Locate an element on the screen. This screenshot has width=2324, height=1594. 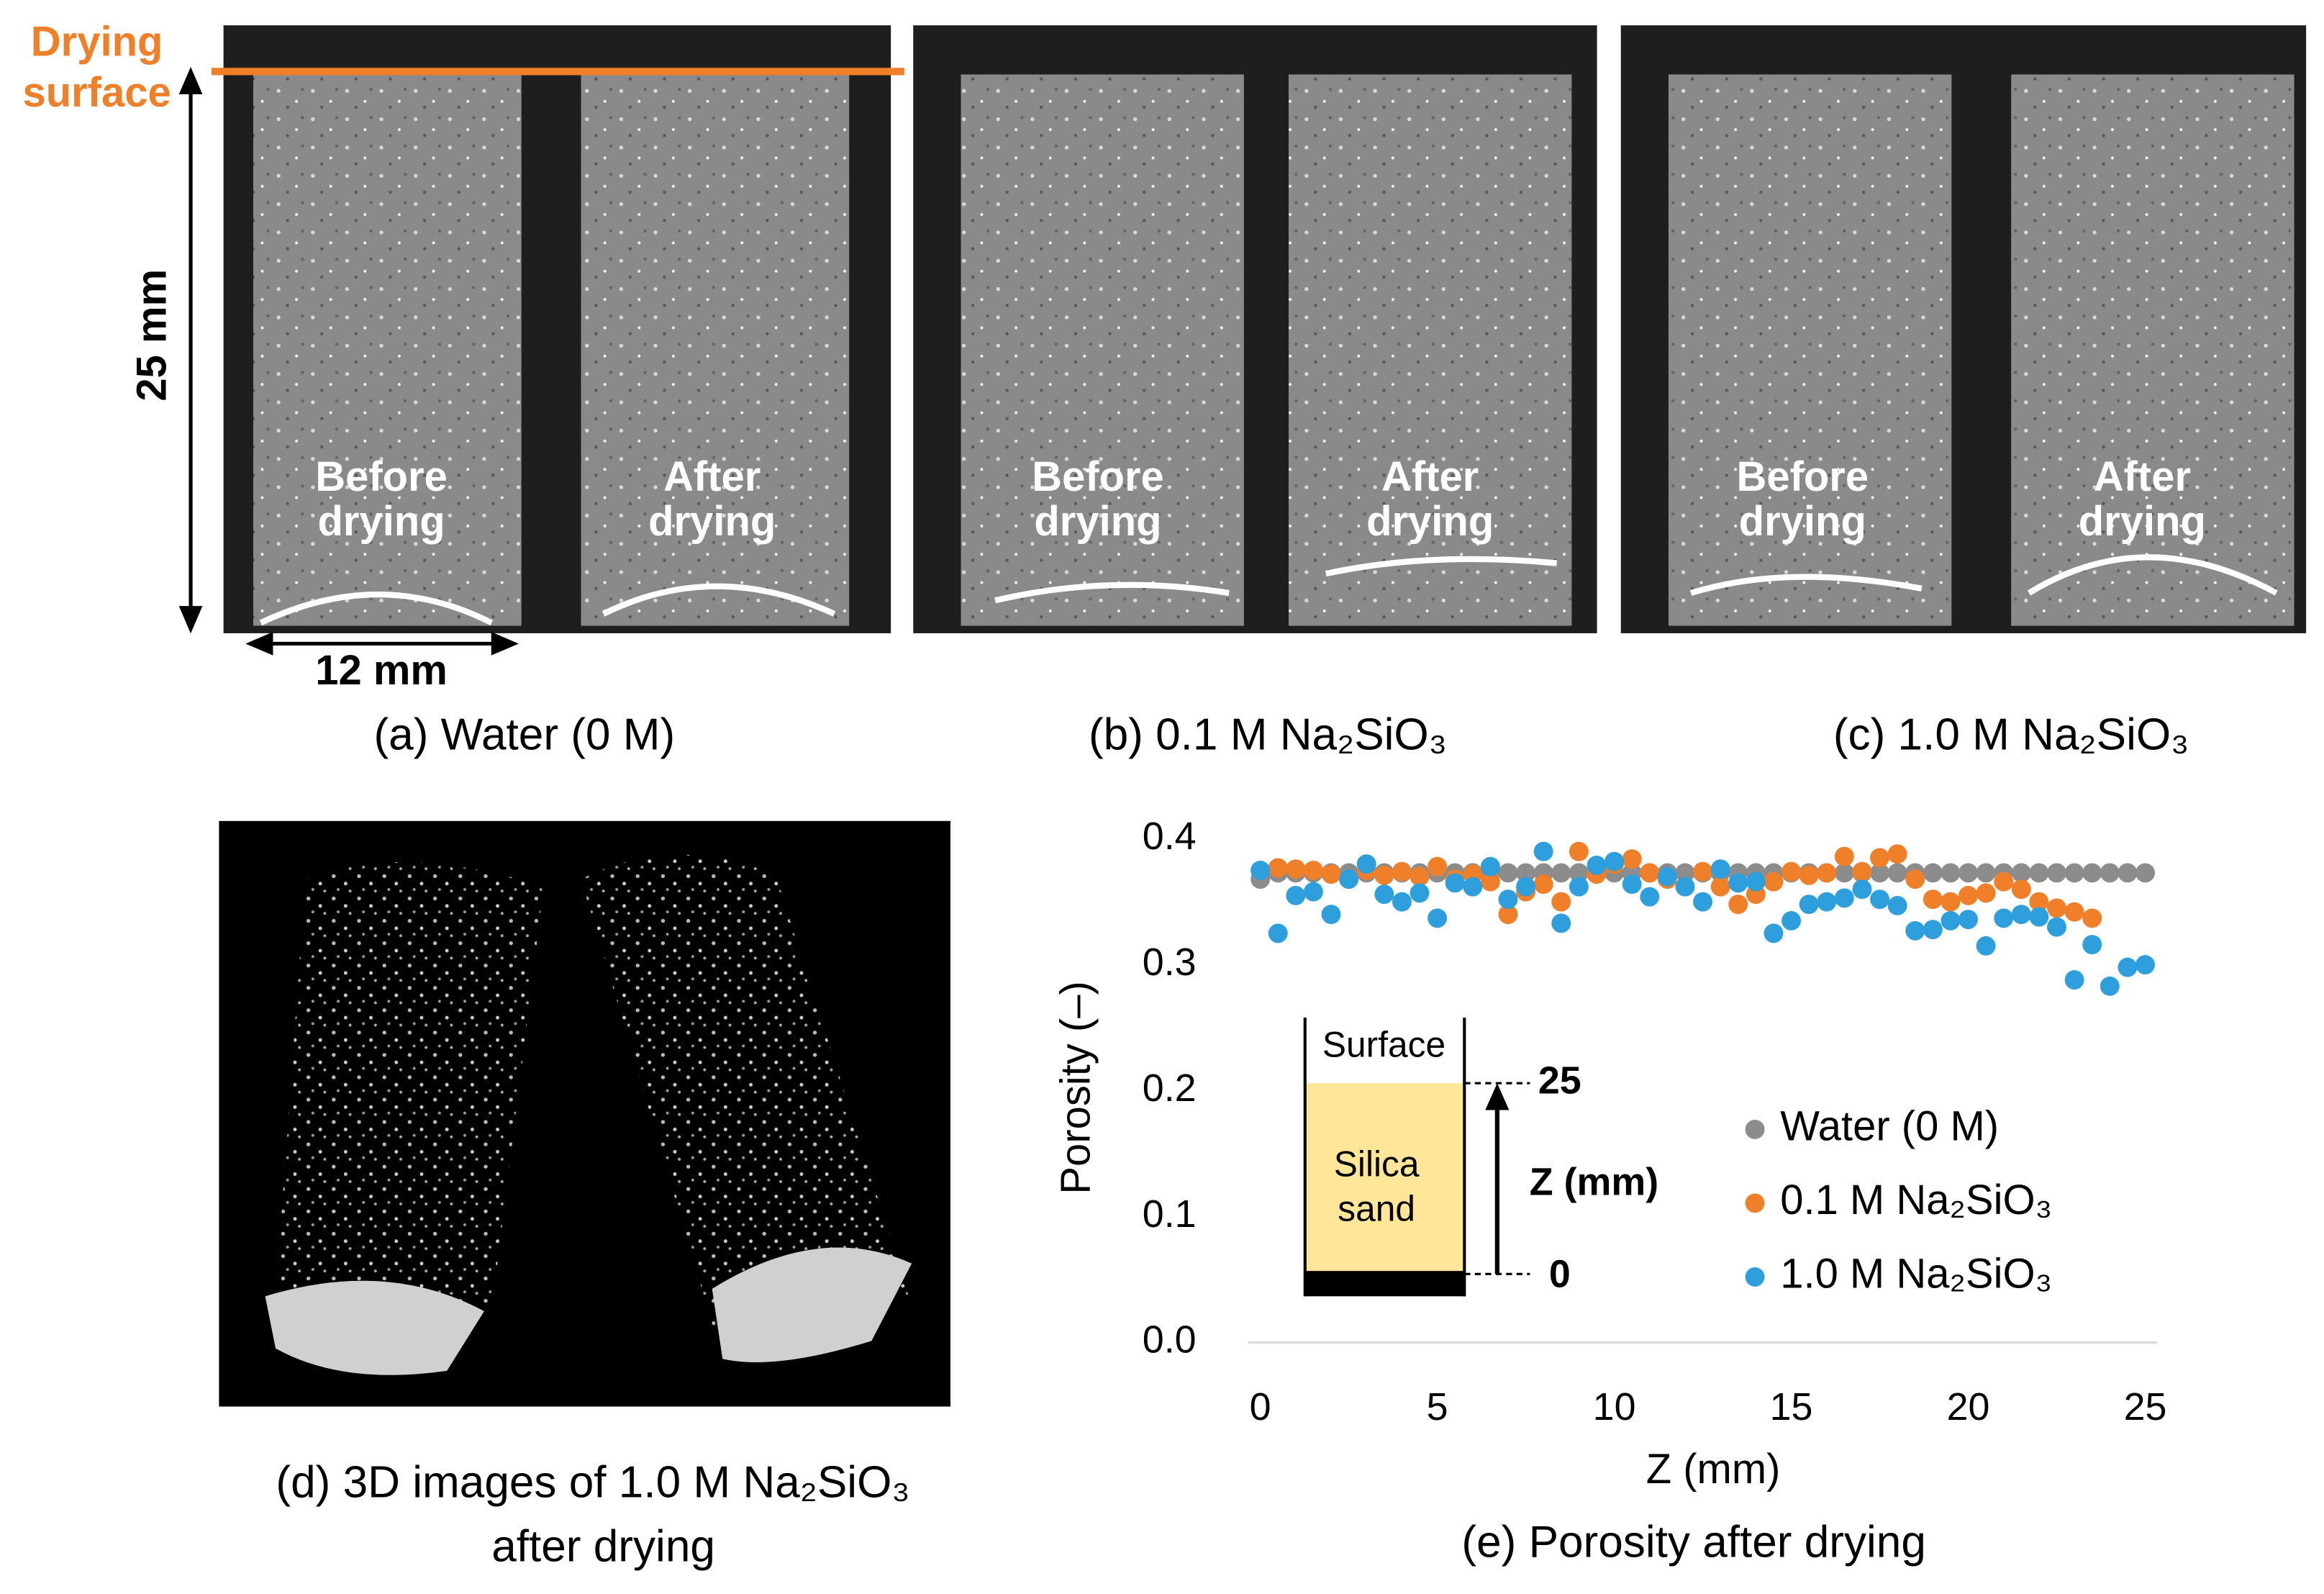
x-tick-label: 15 is located at coordinates (1791, 1406).